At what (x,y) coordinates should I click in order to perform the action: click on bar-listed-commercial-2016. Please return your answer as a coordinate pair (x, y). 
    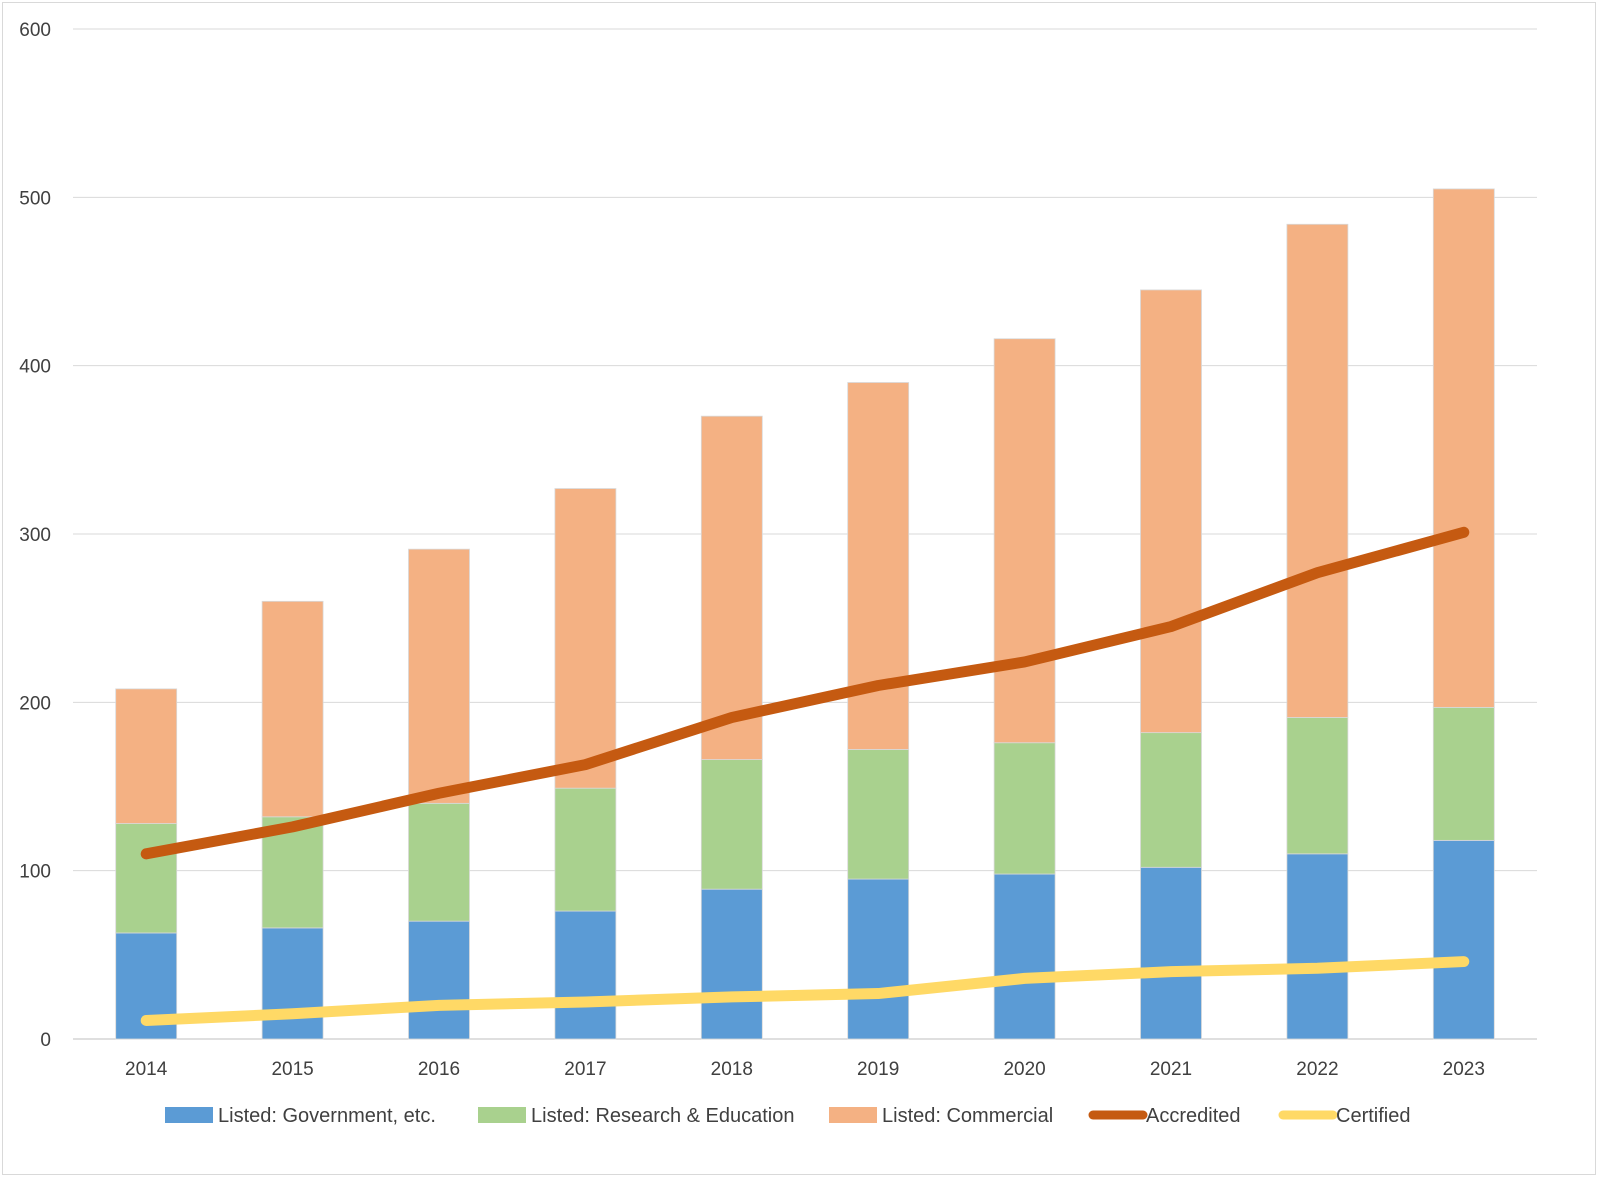
    Looking at the image, I should click on (439, 676).